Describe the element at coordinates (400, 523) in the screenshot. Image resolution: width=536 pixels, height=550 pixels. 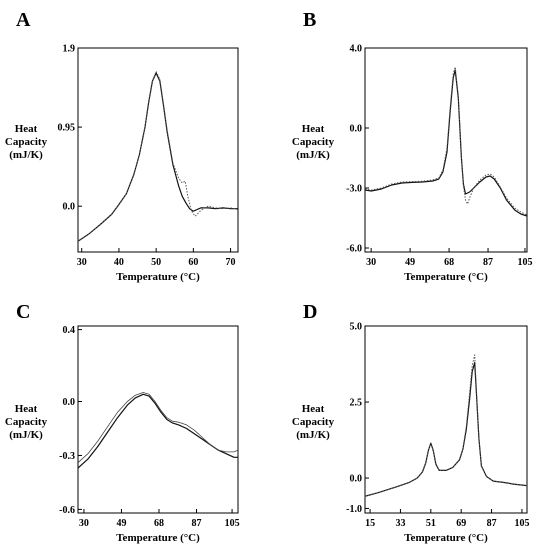
I see `x-tick-label: 33` at that location.